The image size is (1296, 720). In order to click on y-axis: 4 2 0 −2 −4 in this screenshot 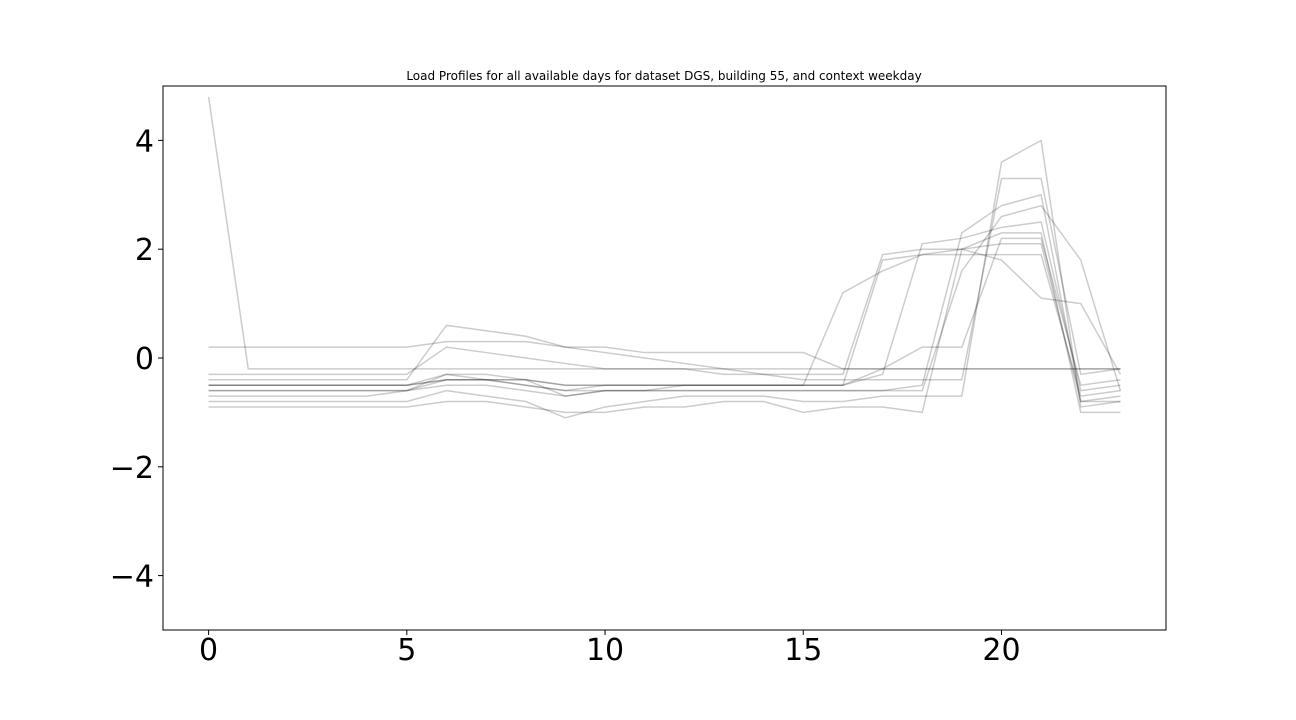, I will do `click(136, 359)`.